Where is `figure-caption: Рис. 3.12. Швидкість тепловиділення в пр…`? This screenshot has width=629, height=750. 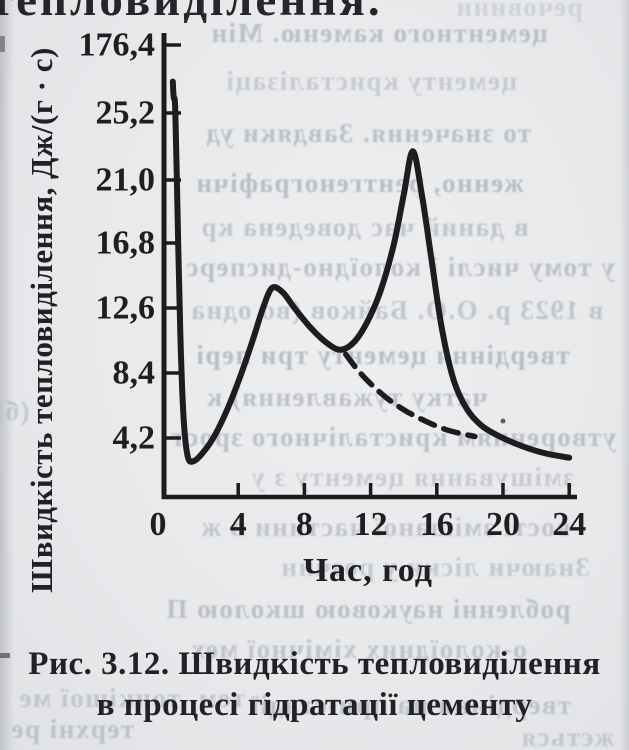 figure-caption: Рис. 3.12. Швидкість тепловиділення в пр… is located at coordinates (314, 685).